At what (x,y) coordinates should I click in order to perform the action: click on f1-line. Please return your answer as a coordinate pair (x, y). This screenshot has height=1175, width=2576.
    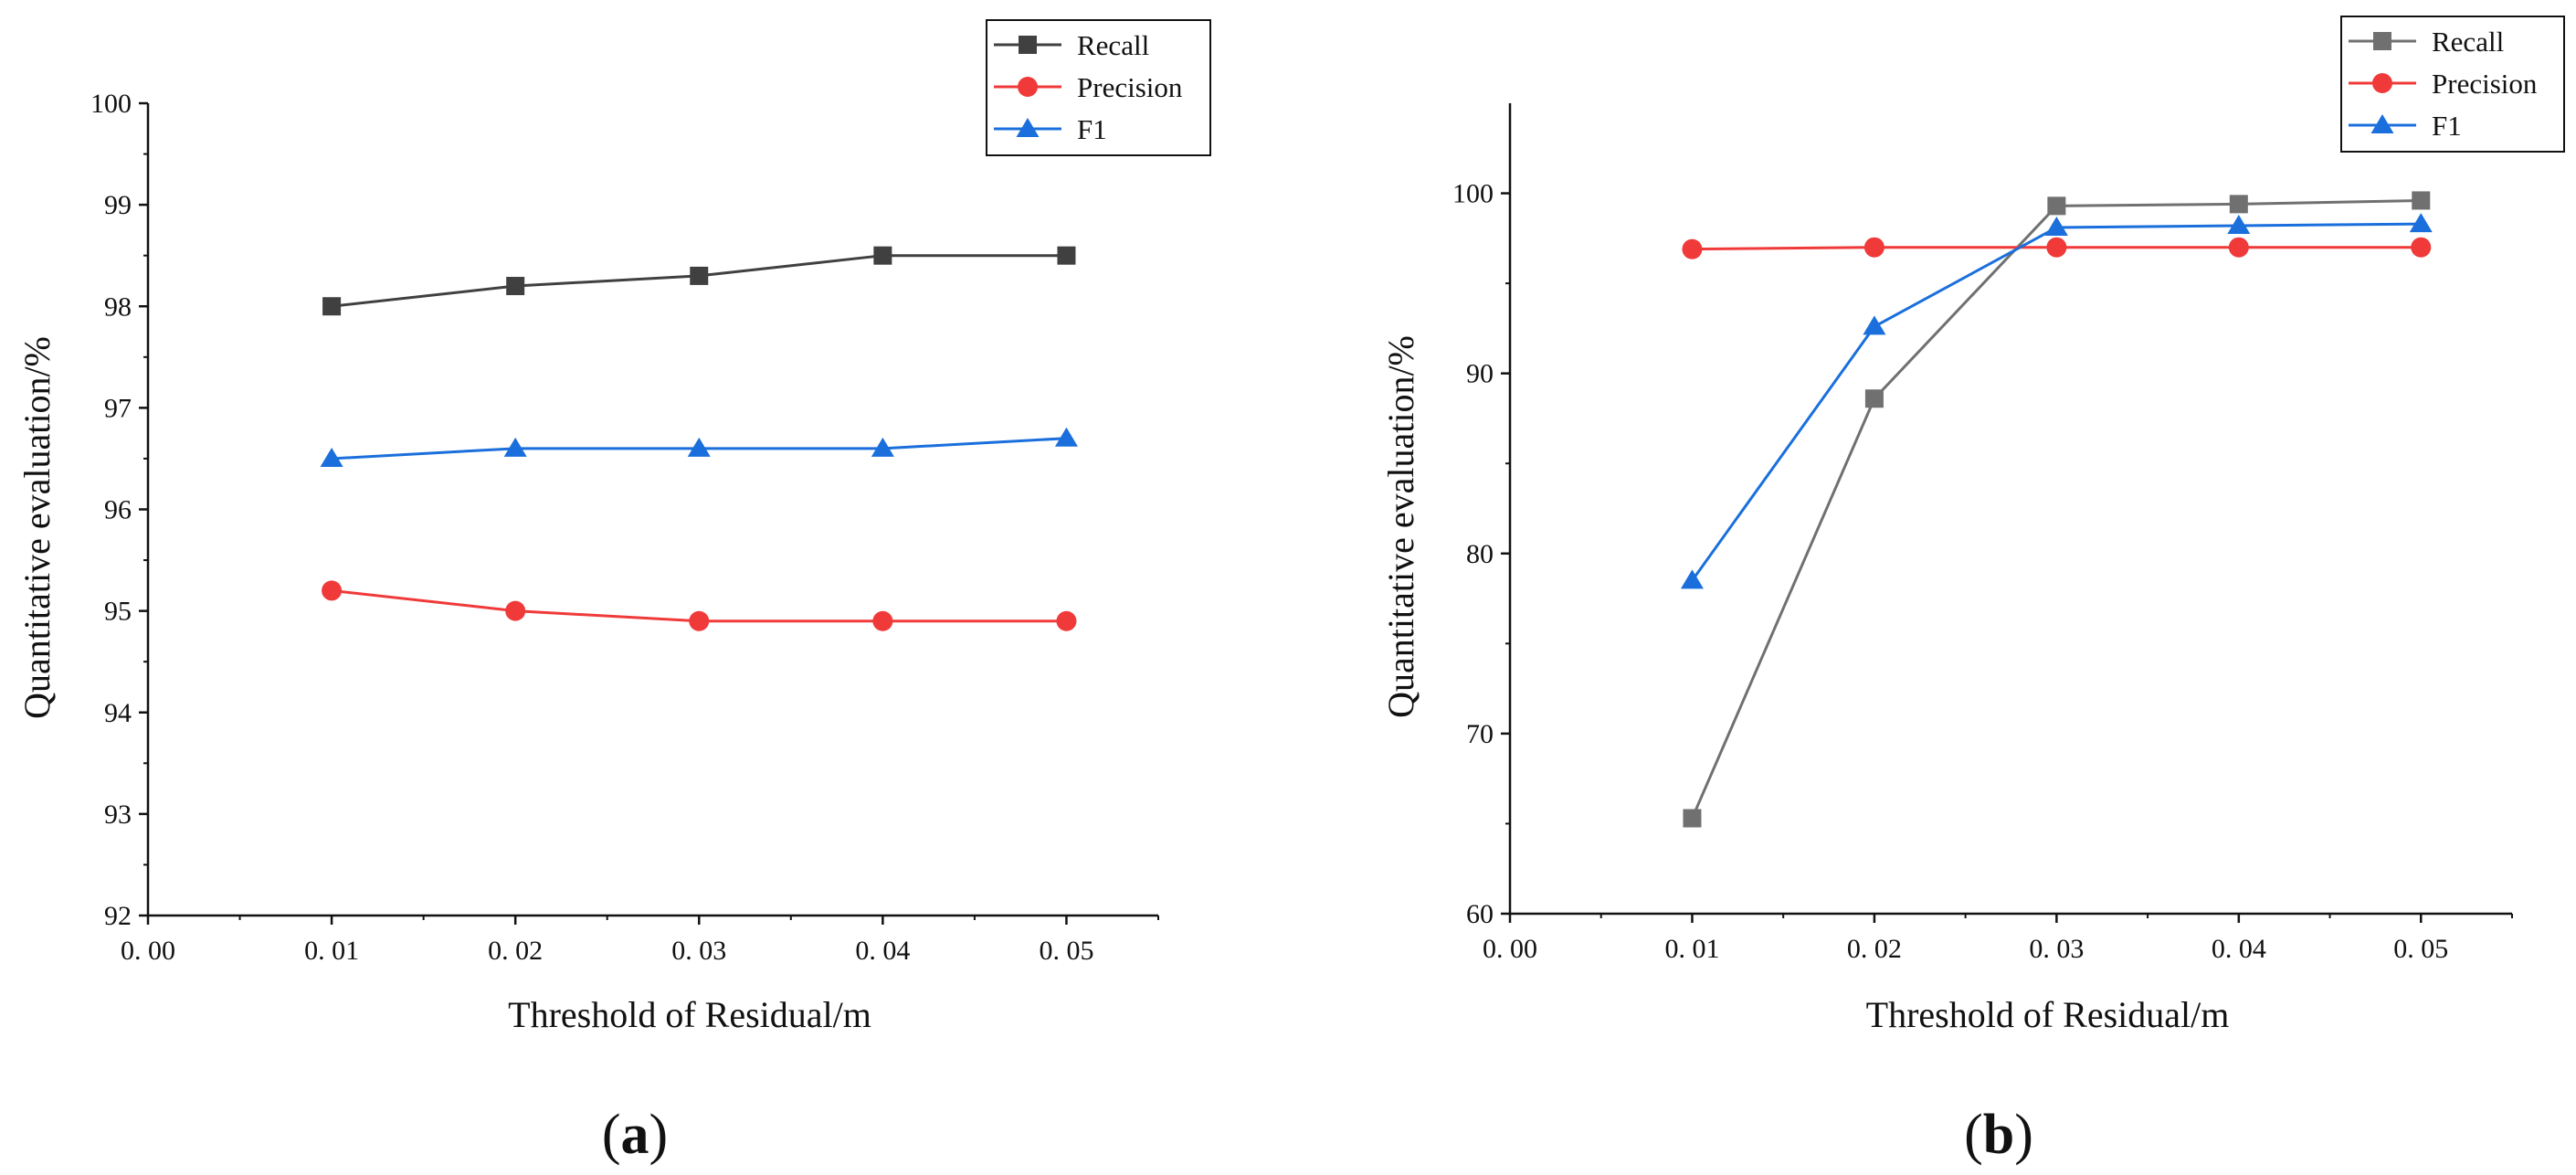
    Looking at the image, I should click on (2056, 402).